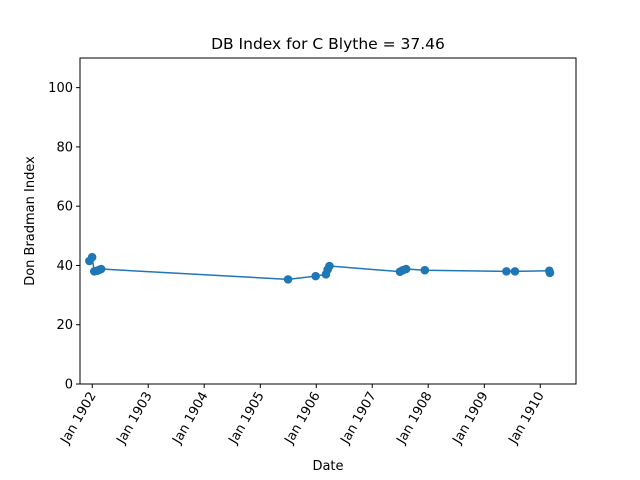 This screenshot has width=640, height=480. I want to click on y-tick-label: 100, so click(60, 88).